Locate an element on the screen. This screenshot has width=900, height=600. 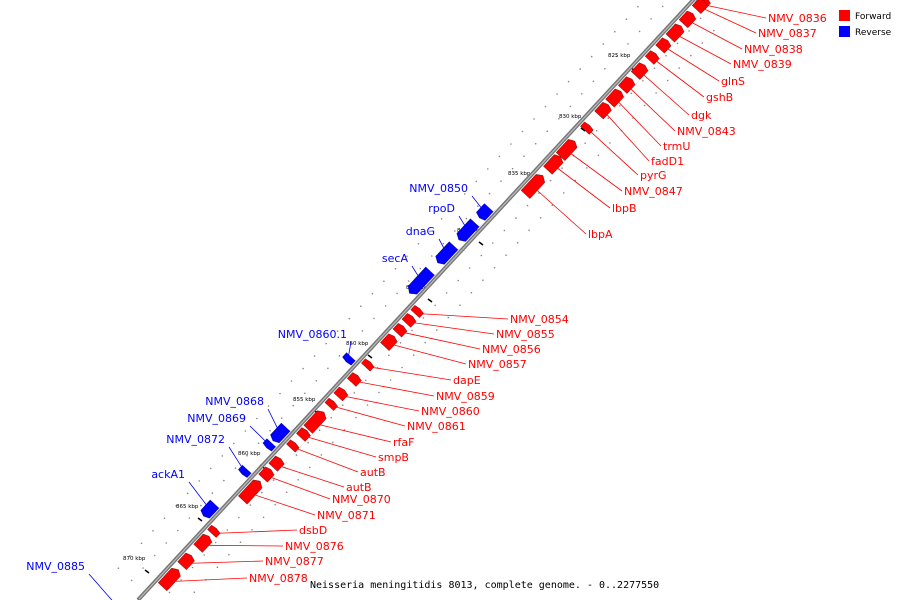
gene-nmv-0847-feature-face is located at coordinates (573, 152).